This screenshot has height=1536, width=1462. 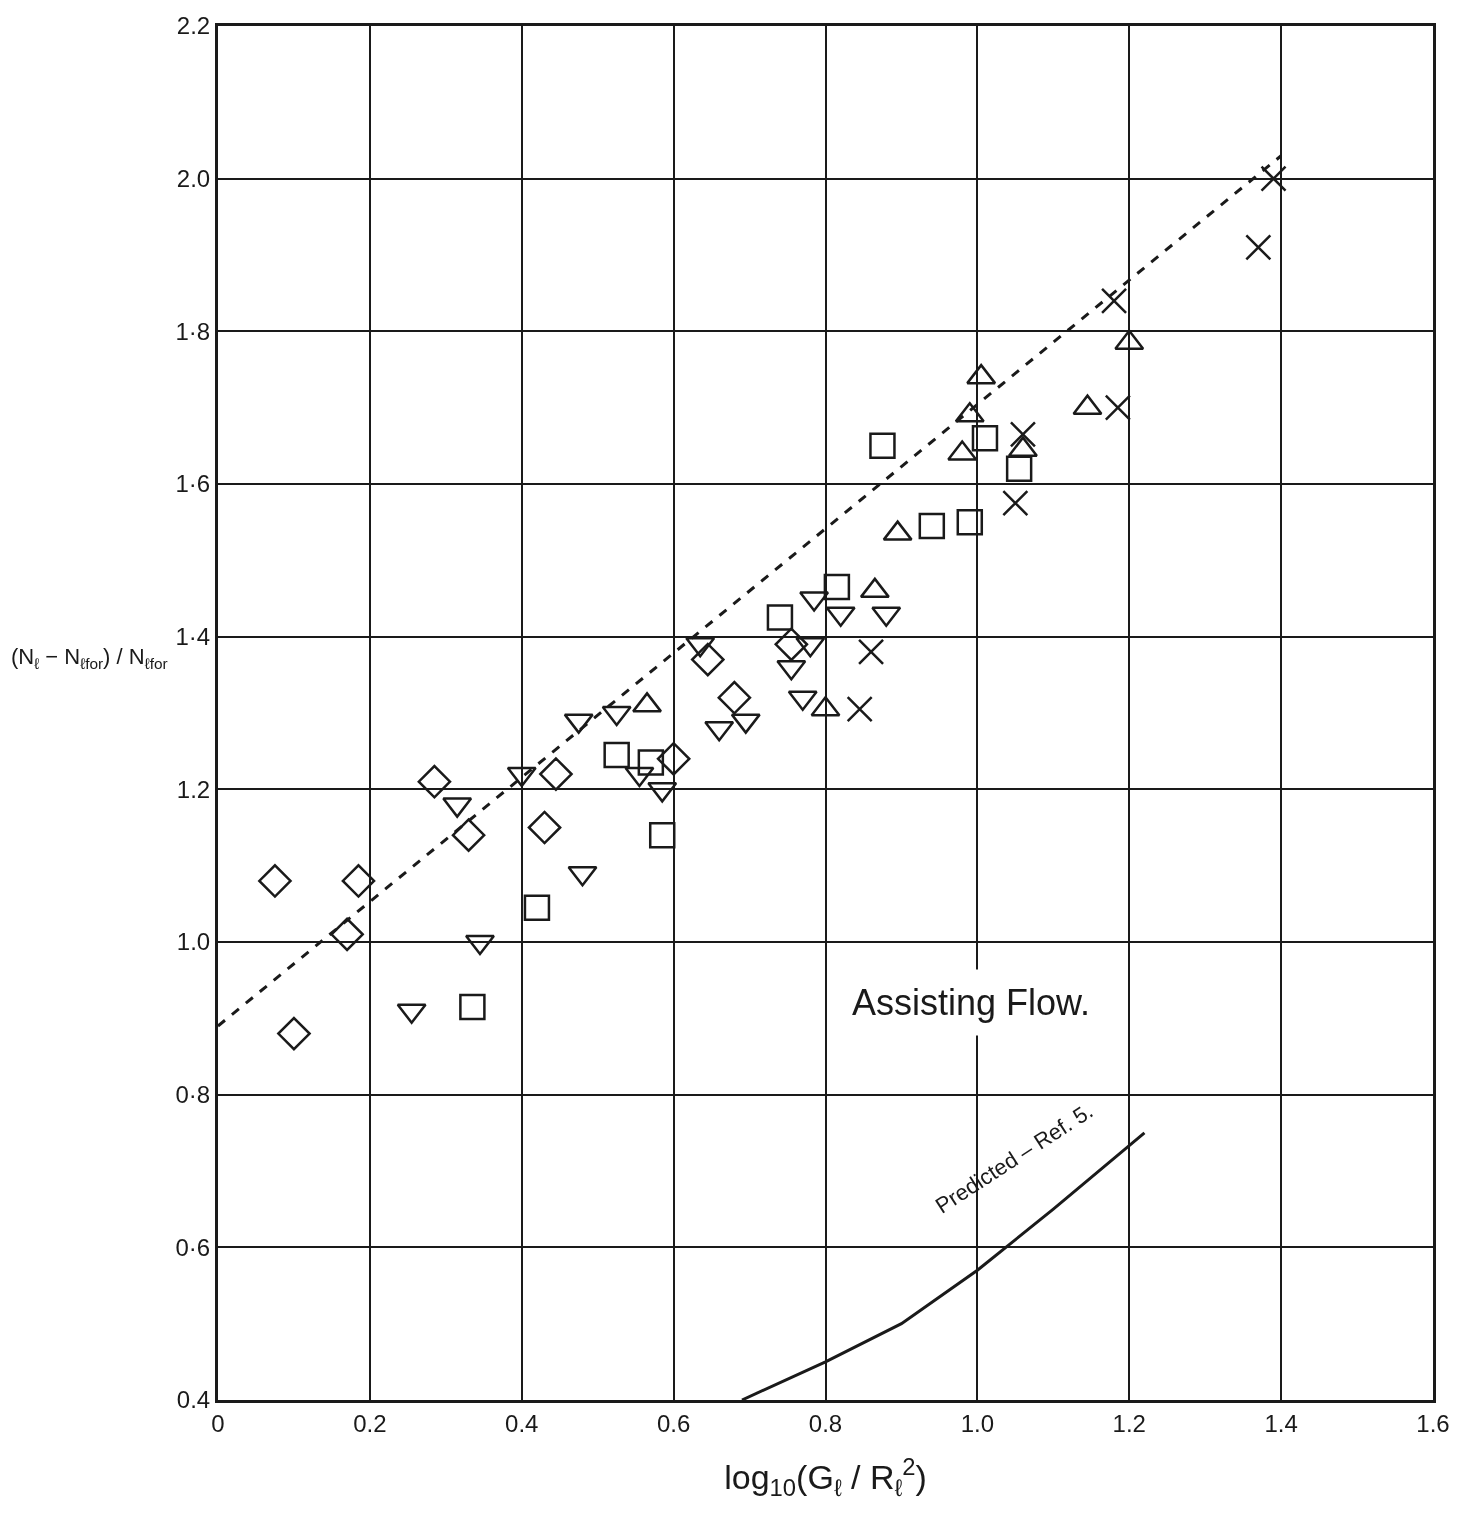 I want to click on y-tick-label: 1·8, so click(x=193, y=331).